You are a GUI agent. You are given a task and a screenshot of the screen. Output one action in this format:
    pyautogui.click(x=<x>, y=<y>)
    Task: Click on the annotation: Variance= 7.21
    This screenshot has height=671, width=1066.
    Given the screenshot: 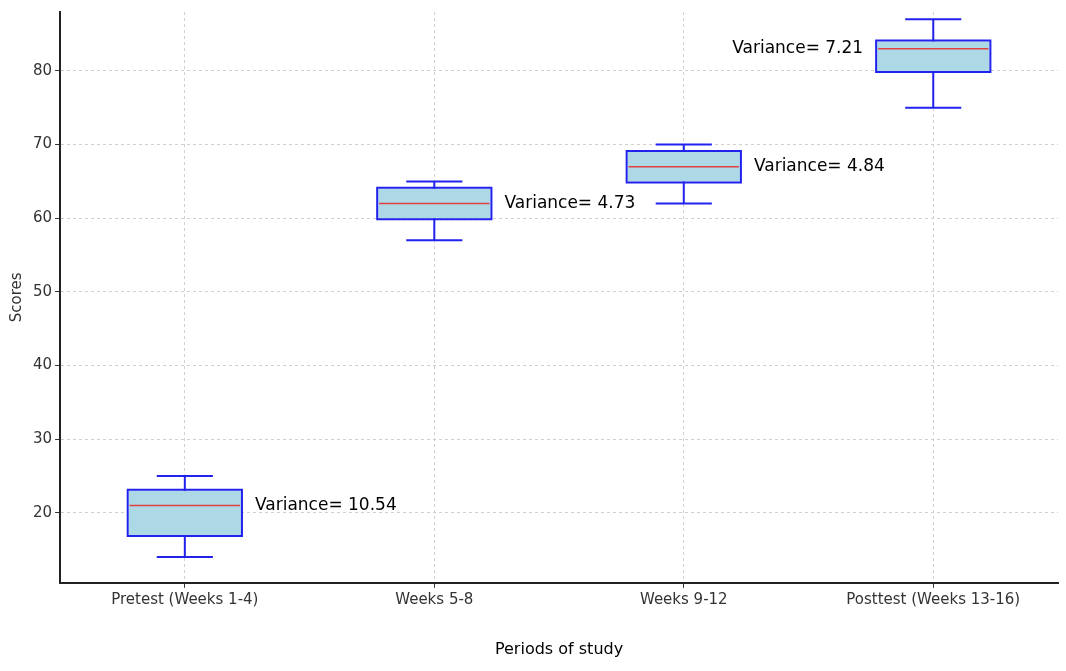 What is the action you would take?
    pyautogui.click(x=798, y=47)
    